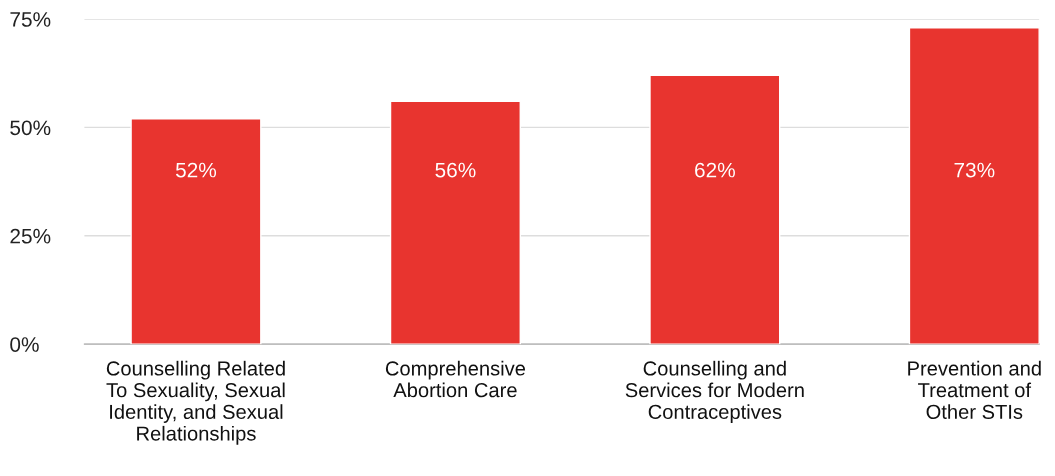  Describe the element at coordinates (195, 402) in the screenshot. I see `x-tick-label: Counselling Related To Sexuality, Sexual Identity, and Sexual Relationships` at that location.